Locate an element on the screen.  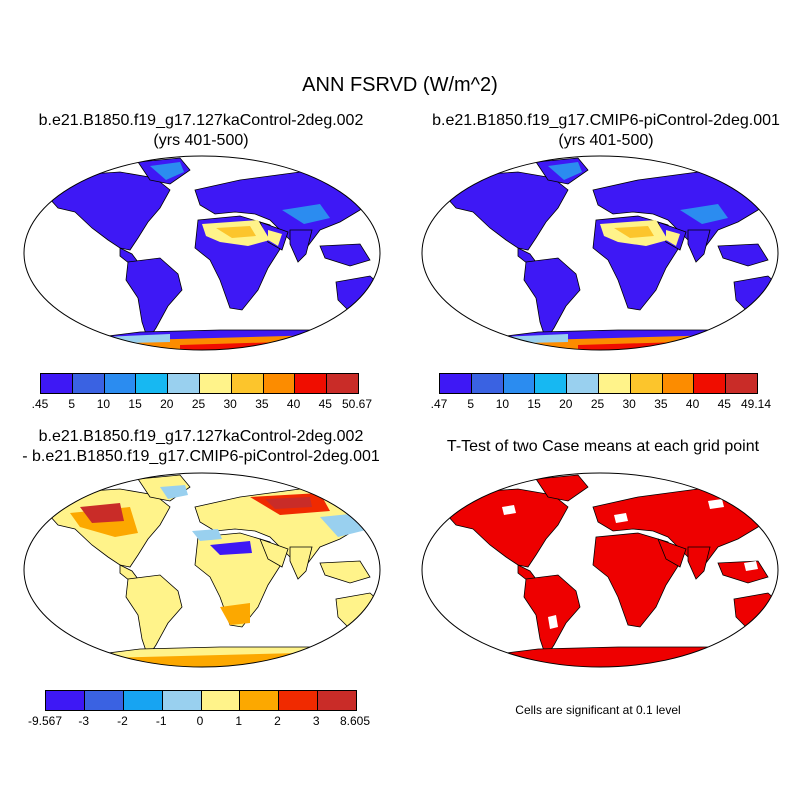
case1-colorbar-tick-label: 40 is located at coordinates (293, 404).